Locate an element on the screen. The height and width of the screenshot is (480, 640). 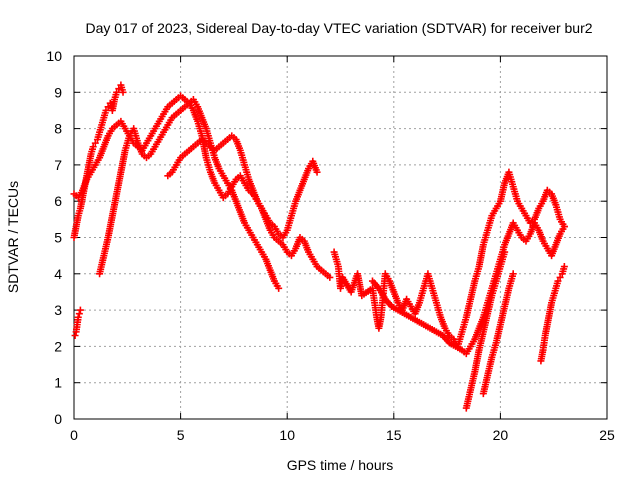
series-track-i is located at coordinates (498, 334).